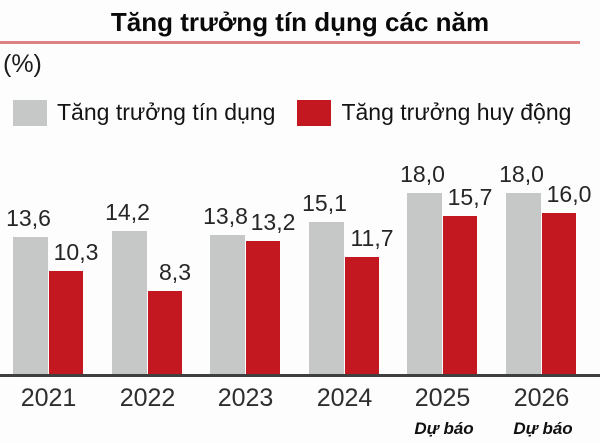 The height and width of the screenshot is (443, 600). What do you see at coordinates (300, 22) in the screenshot?
I see `chart-title: Tăng trưởng tín dụng các năm` at bounding box center [300, 22].